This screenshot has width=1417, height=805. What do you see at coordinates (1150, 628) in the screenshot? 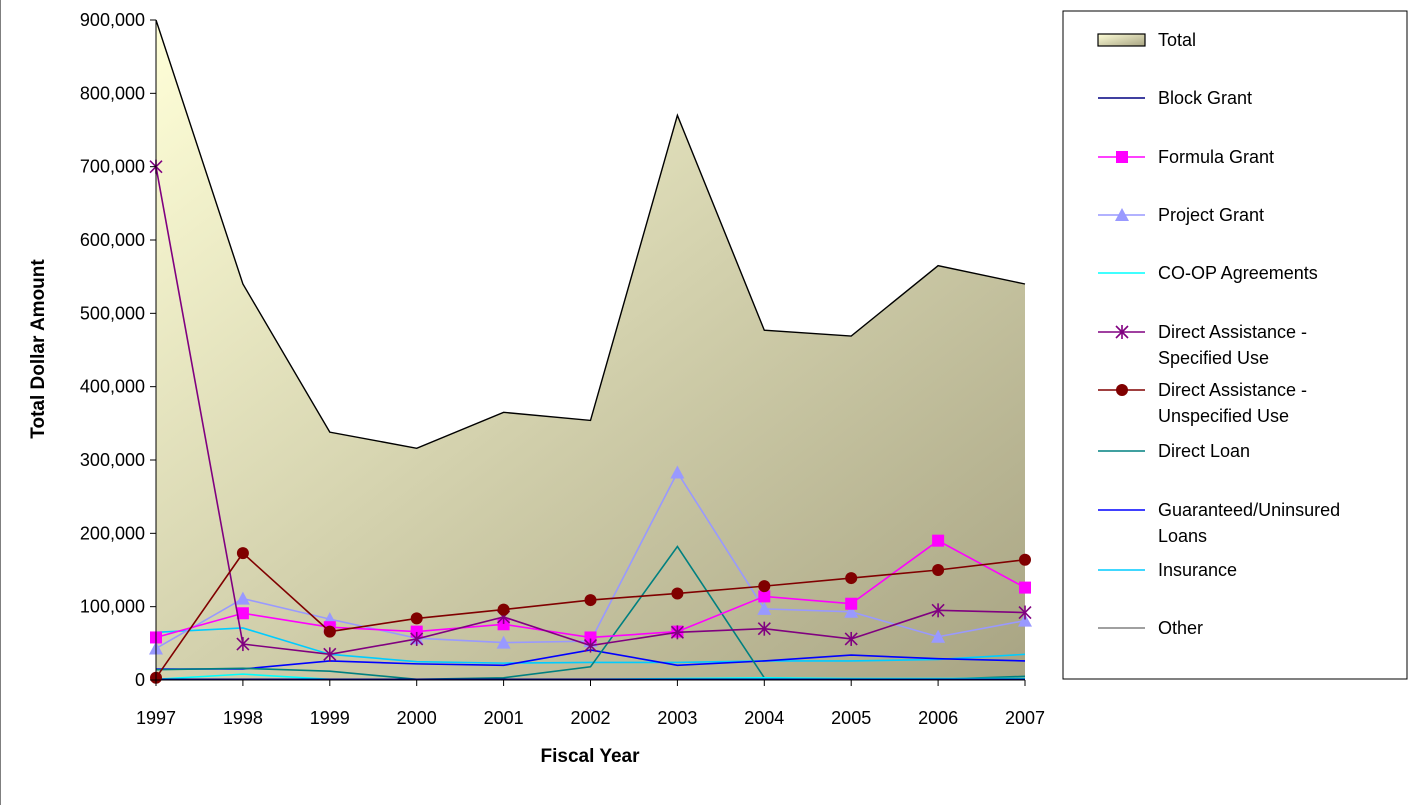
I see `legend-item-other: Other` at bounding box center [1150, 628].